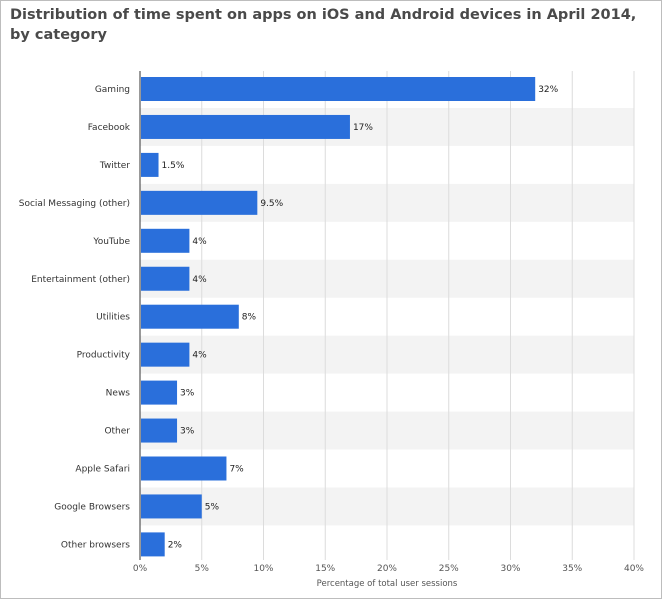  I want to click on category-label: Facebook, so click(109, 128).